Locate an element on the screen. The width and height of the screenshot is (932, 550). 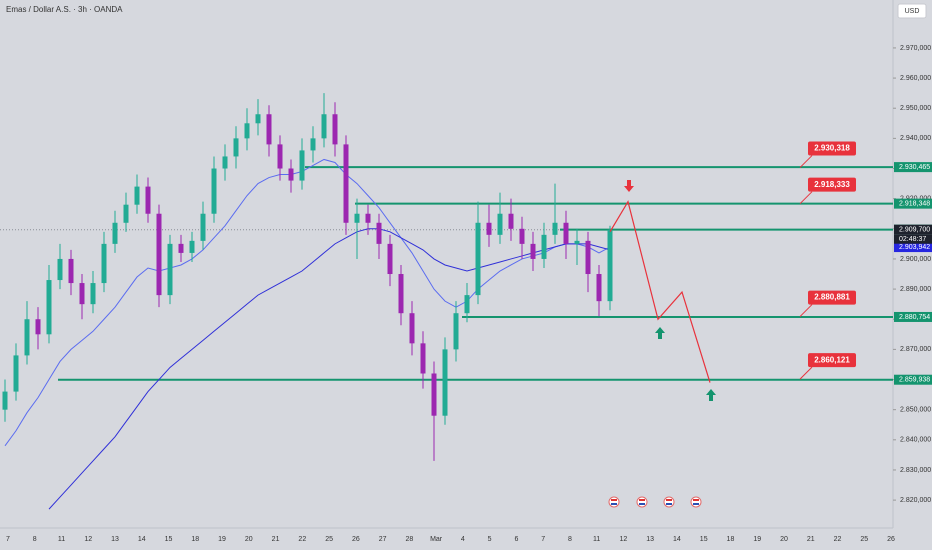
price-tag-label: 2.930,465 is located at coordinates (914, 167).